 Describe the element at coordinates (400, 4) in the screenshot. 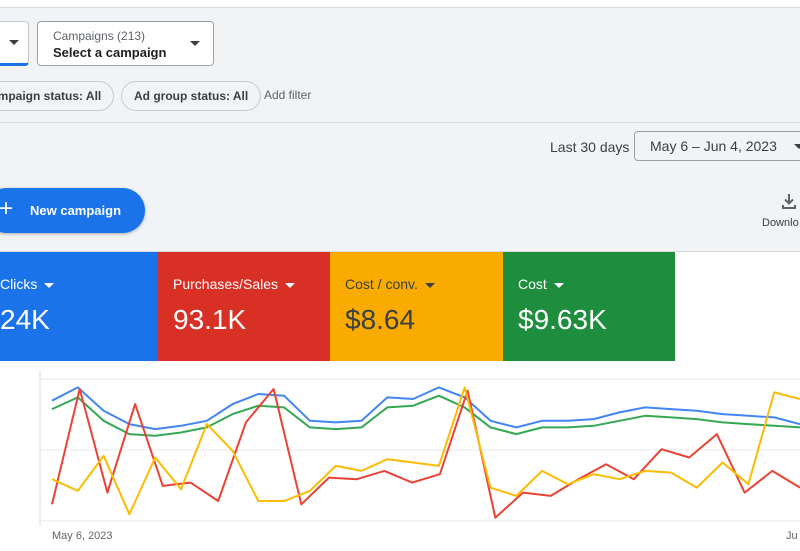

I see `top-toolbar` at that location.